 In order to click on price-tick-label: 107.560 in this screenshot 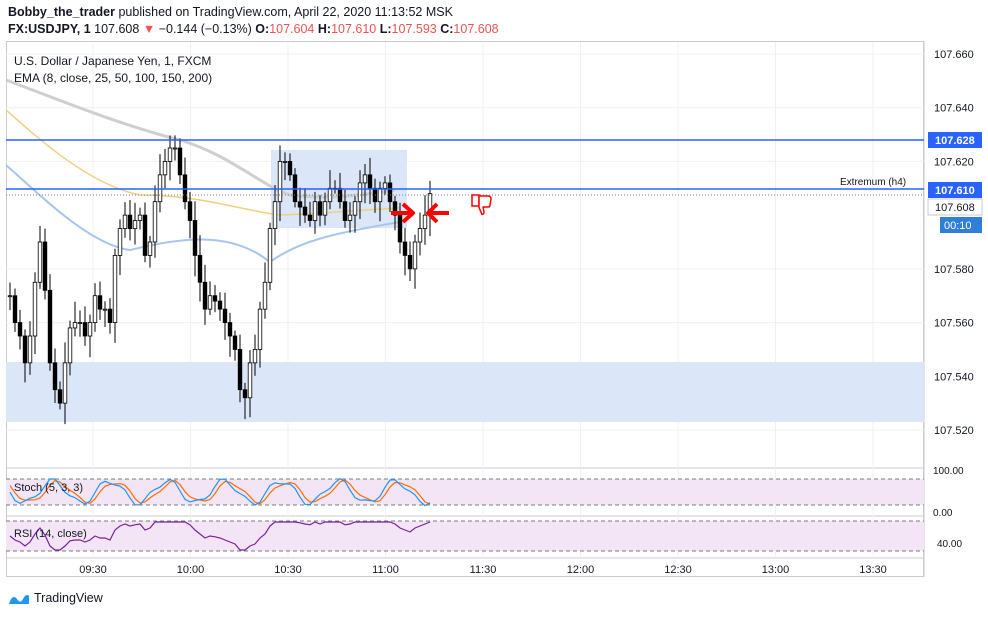, I will do `click(954, 324)`.